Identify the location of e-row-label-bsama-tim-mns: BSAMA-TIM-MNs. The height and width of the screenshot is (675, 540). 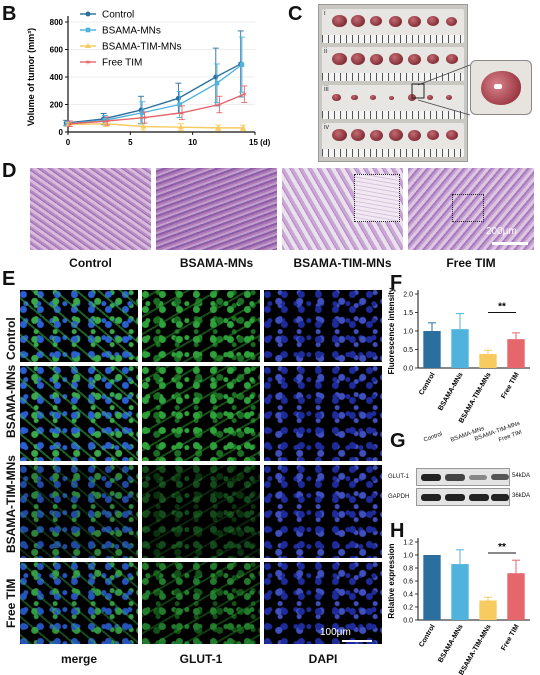
(11, 504).